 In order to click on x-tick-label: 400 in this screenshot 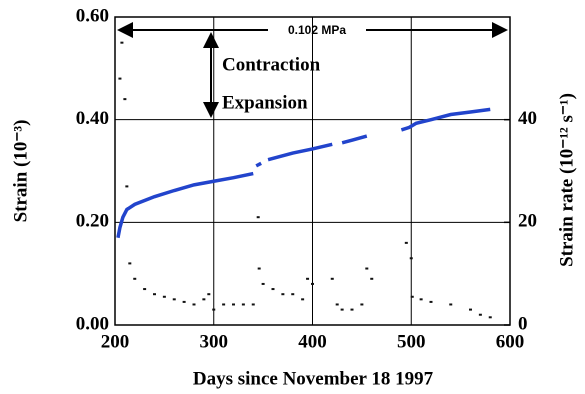, I will do `click(312, 341)`.